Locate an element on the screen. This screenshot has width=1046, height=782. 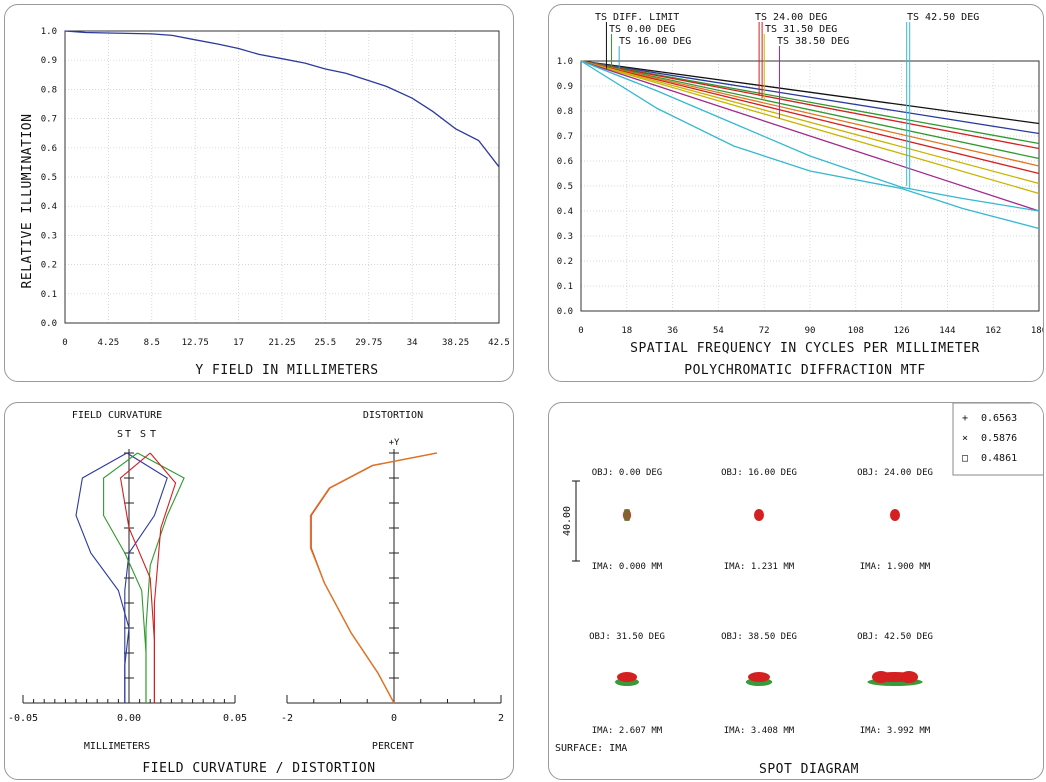
mtf-legend-label: TS 42.50 DEG is located at coordinates (943, 17).